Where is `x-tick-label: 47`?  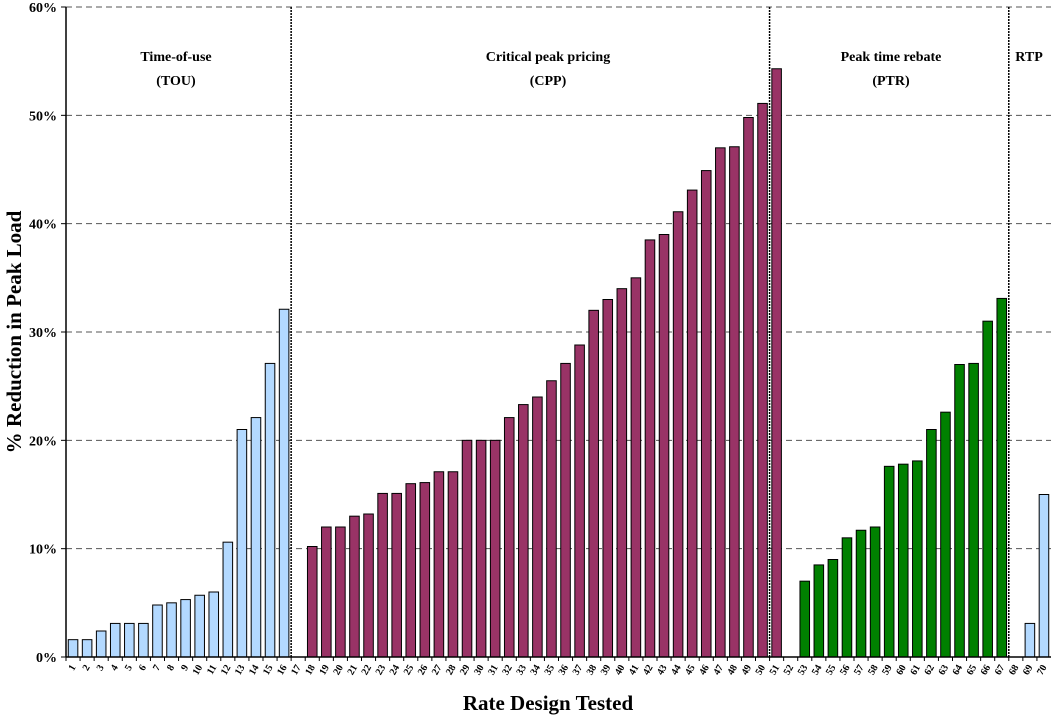
x-tick-label: 47 is located at coordinates (718, 670).